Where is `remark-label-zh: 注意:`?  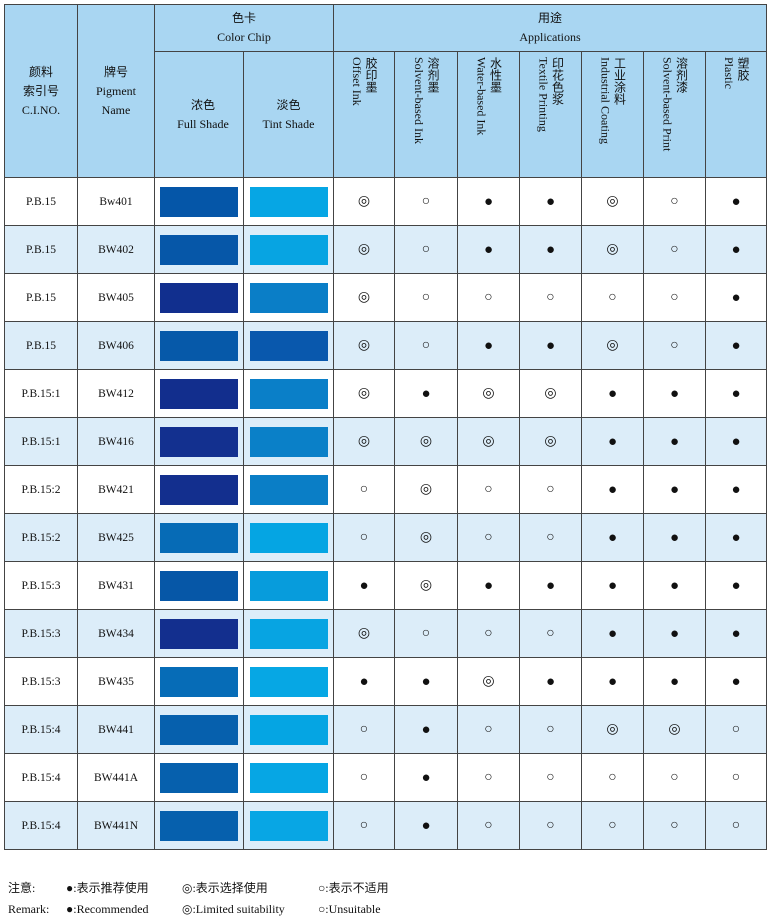
remark-label-zh: 注意: is located at coordinates (22, 888).